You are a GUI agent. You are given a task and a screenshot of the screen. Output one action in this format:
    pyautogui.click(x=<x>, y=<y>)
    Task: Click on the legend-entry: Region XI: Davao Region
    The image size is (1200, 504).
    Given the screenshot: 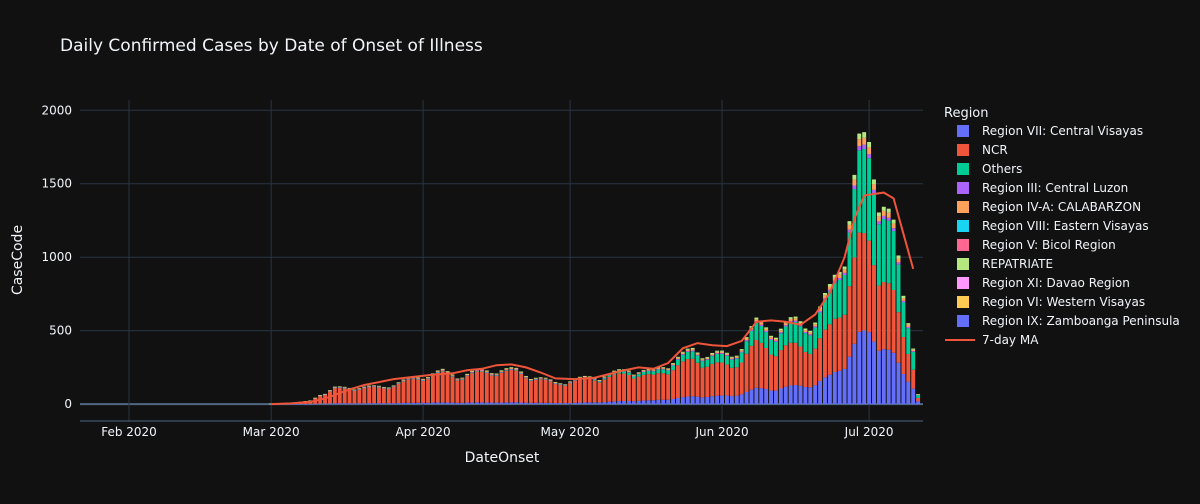 What is the action you would take?
    pyautogui.click(x=1056, y=283)
    